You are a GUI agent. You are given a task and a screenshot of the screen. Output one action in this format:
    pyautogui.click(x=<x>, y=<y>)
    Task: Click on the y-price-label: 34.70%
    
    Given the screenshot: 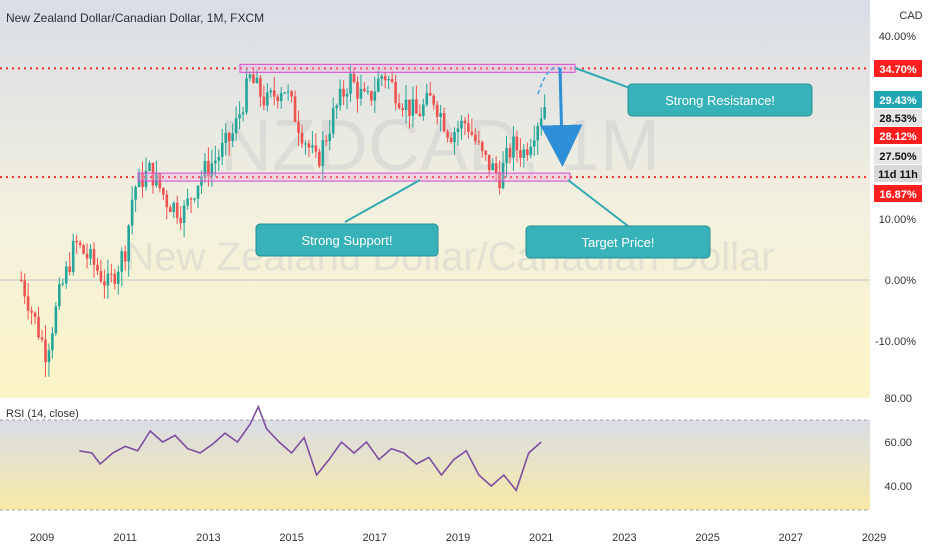 What is the action you would take?
    pyautogui.click(x=898, y=68)
    